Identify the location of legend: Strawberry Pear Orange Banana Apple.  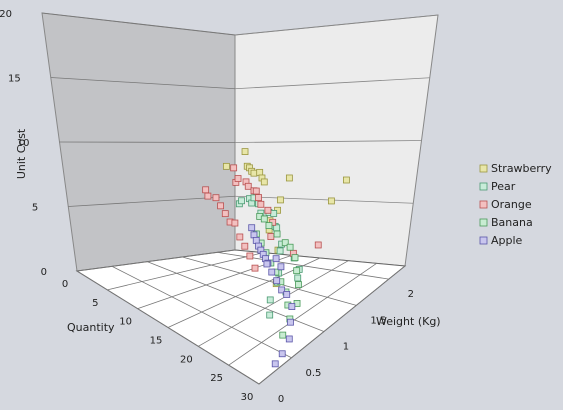
(515, 204).